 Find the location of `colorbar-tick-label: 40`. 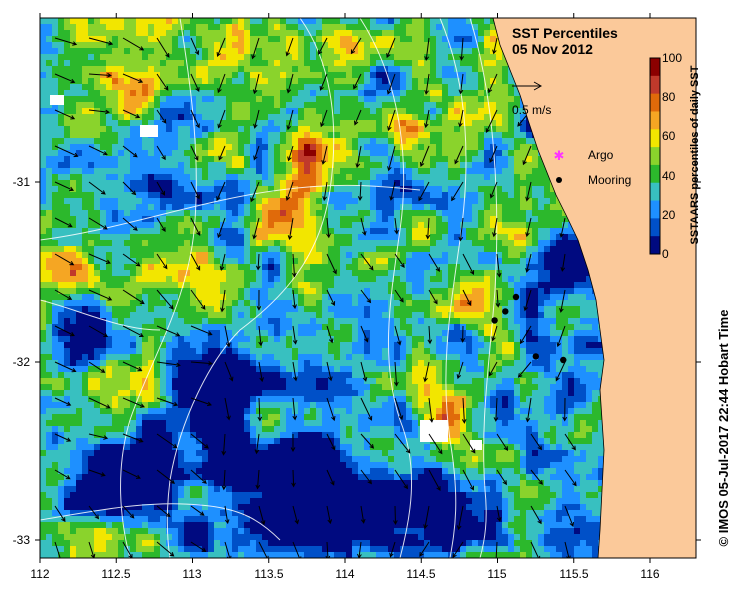

colorbar-tick-label: 40 is located at coordinates (669, 176).